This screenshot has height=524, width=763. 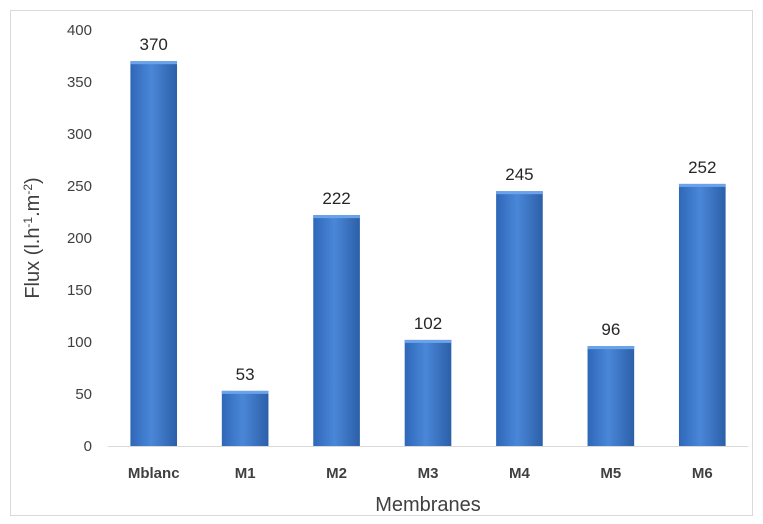 What do you see at coordinates (519, 174) in the screenshot?
I see `data-label-m4: 245` at bounding box center [519, 174].